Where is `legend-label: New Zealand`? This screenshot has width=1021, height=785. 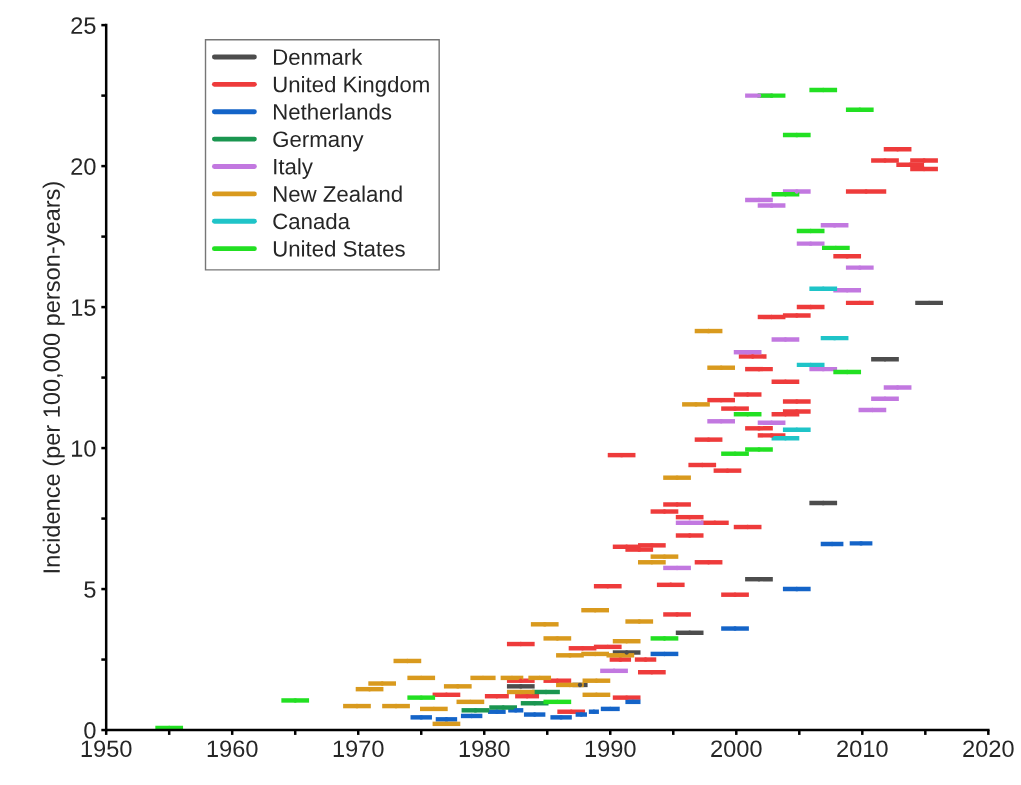 legend-label: New Zealand is located at coordinates (338, 193).